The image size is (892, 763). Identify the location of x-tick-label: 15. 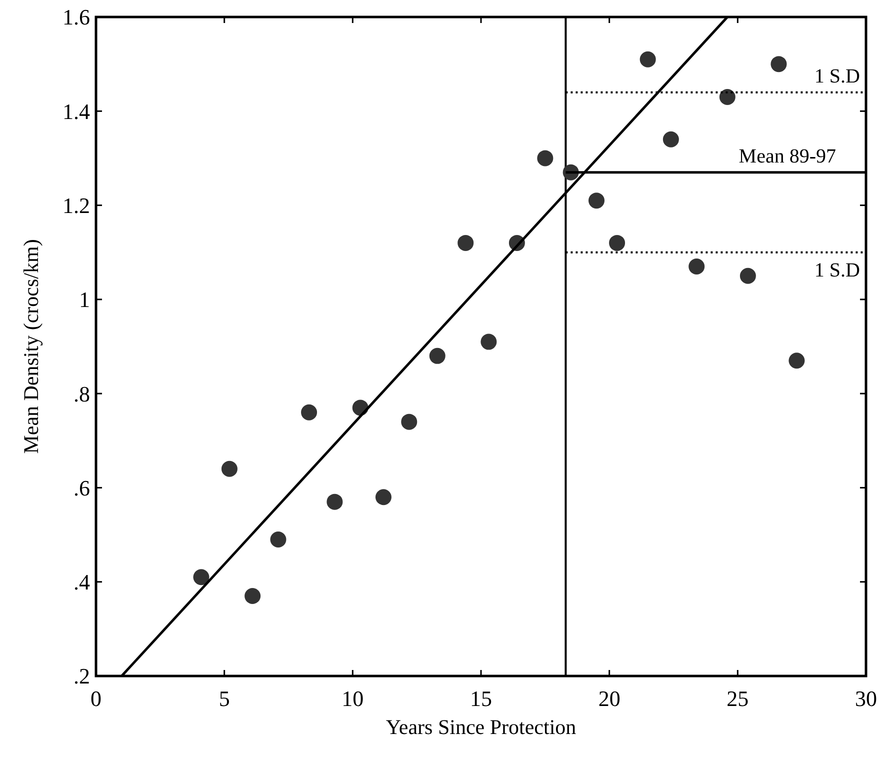
(481, 698).